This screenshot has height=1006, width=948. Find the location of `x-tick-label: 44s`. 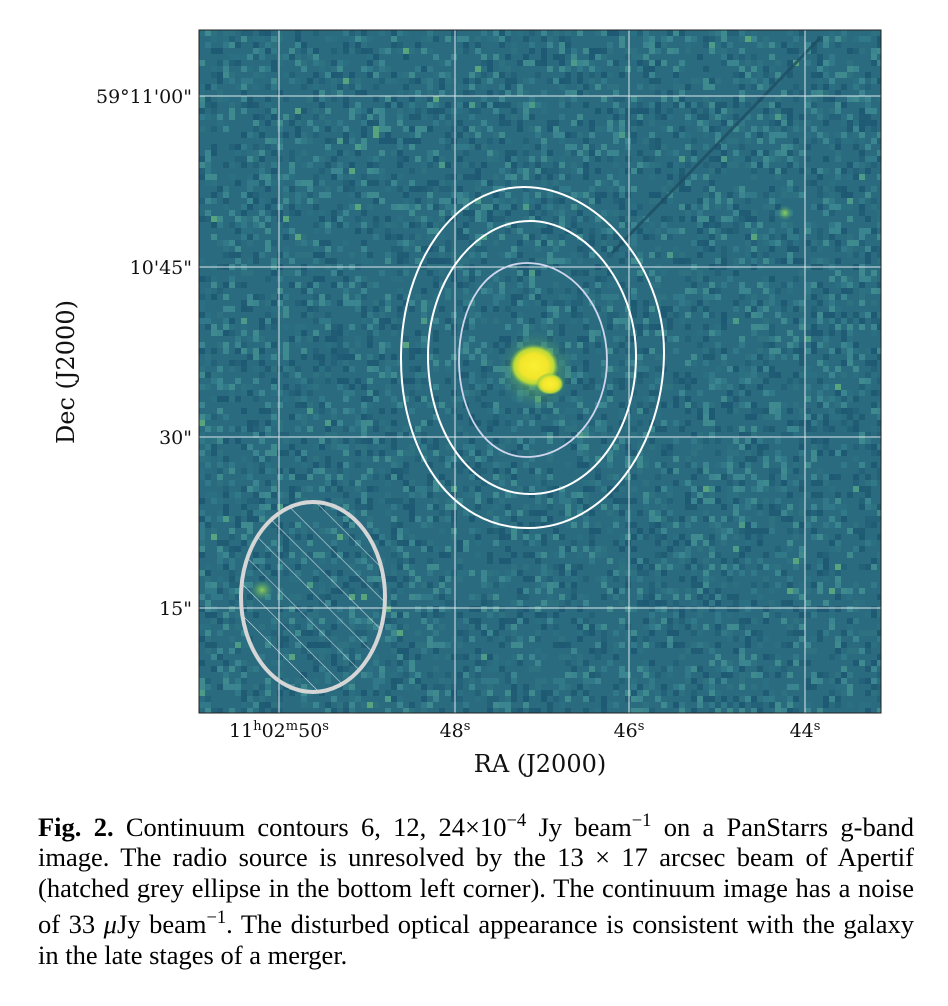

x-tick-label: 44s is located at coordinates (805, 730).